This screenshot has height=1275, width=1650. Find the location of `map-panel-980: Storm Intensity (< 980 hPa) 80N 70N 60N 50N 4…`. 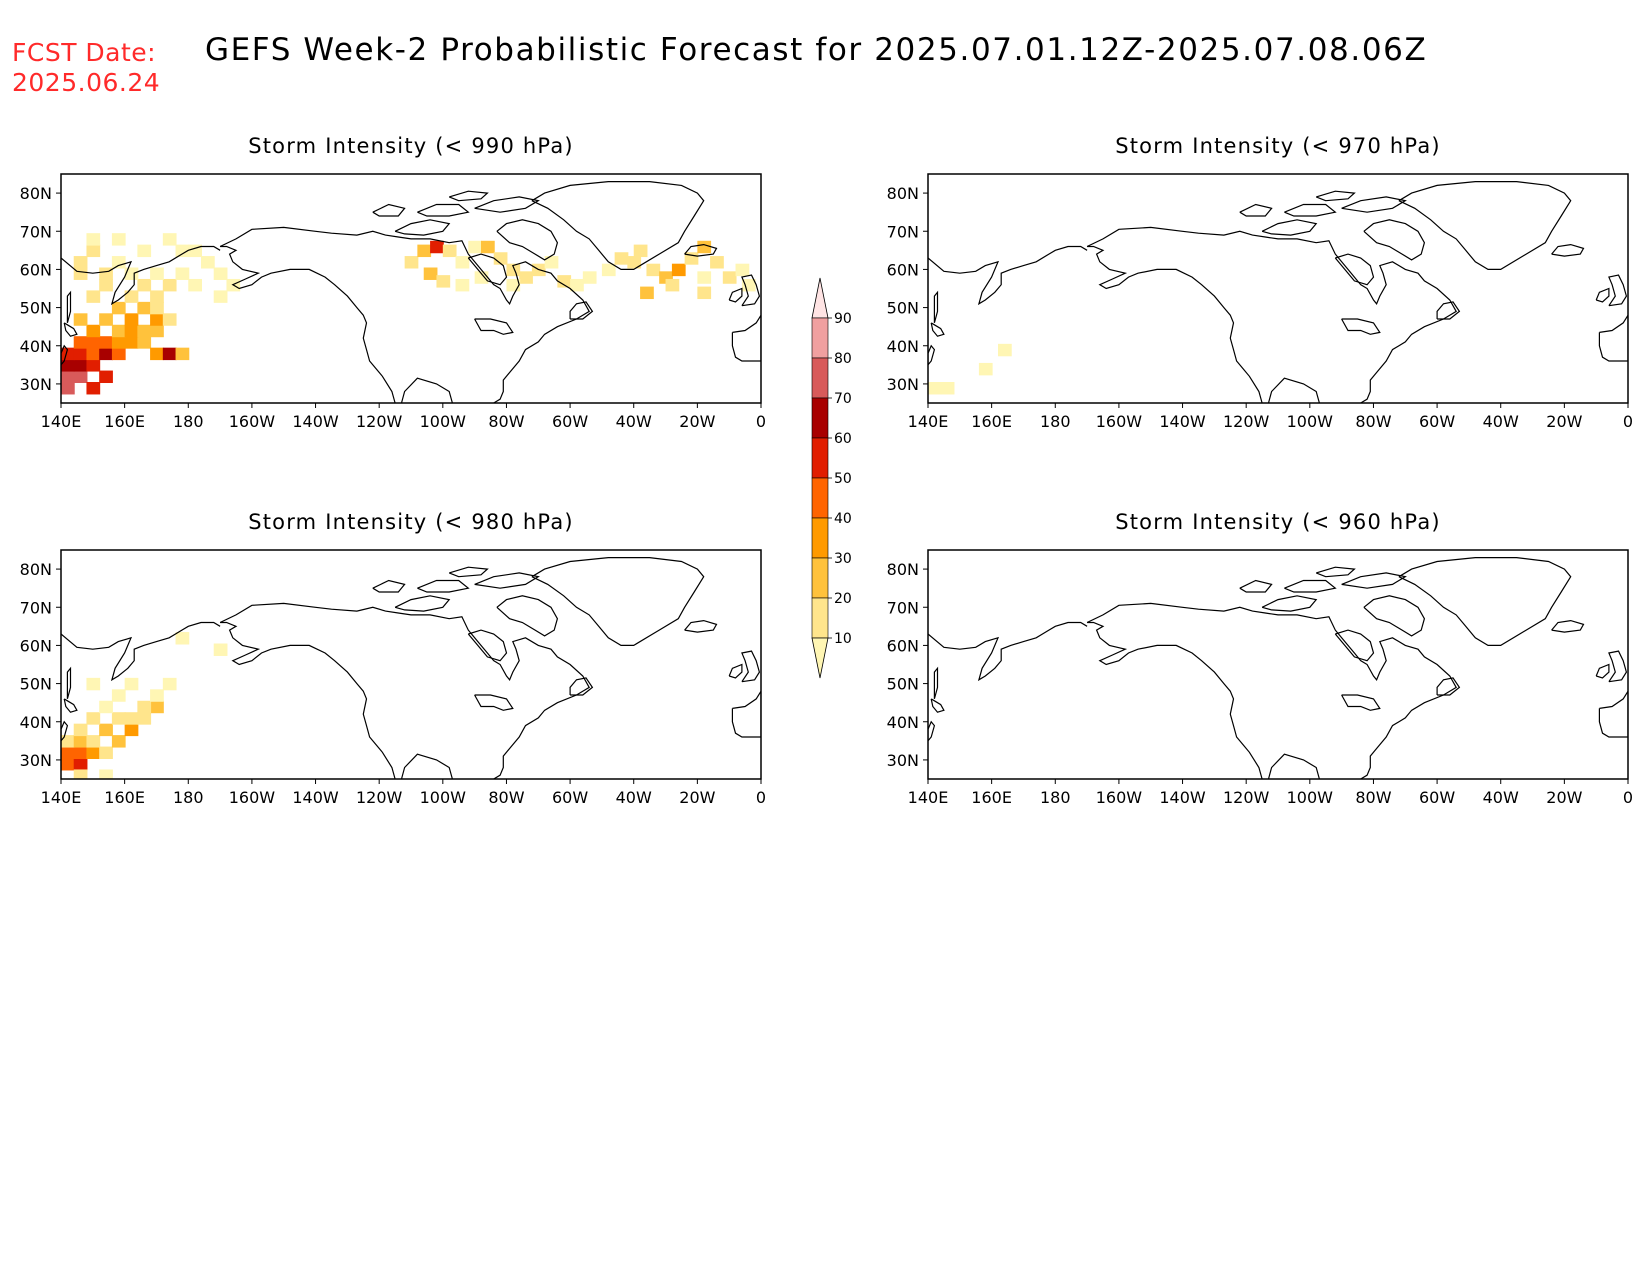

map-panel-980: Storm Intensity (< 980 hPa) 80N 70N 60N 50N 4… is located at coordinates (393, 658).